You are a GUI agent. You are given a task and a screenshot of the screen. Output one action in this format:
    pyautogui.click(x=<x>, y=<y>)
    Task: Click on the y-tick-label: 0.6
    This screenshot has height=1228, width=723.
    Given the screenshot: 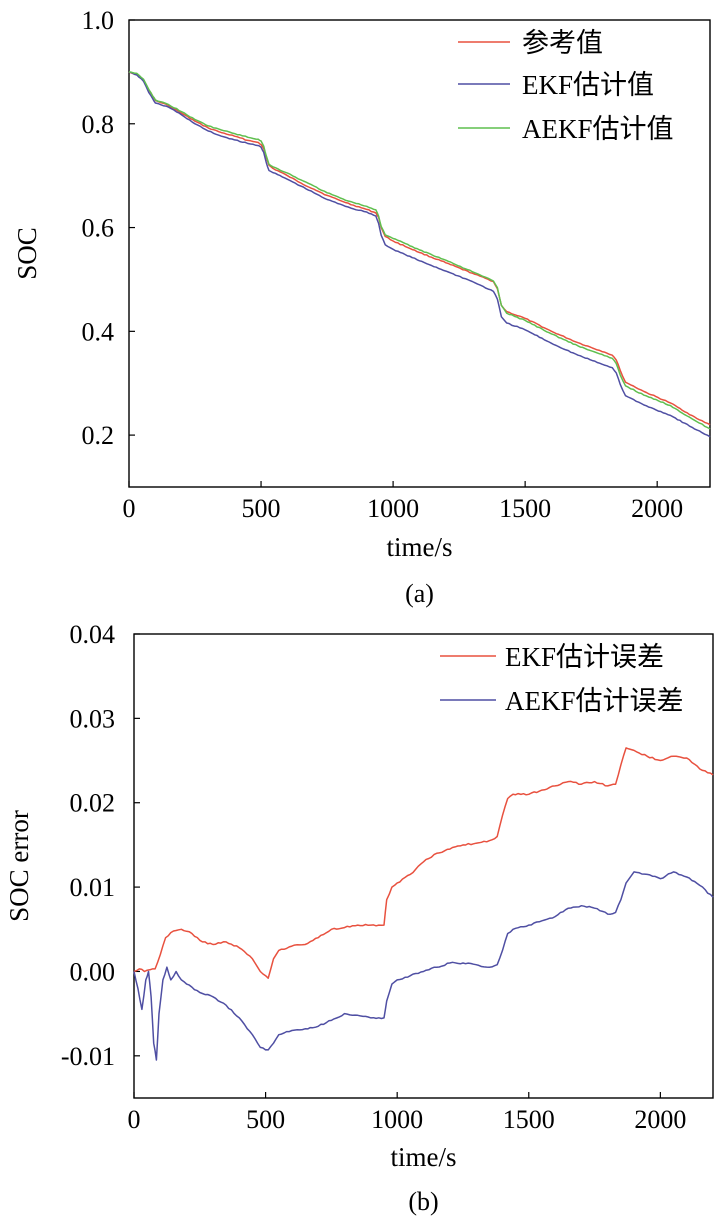 What is the action you would take?
    pyautogui.click(x=98, y=228)
    